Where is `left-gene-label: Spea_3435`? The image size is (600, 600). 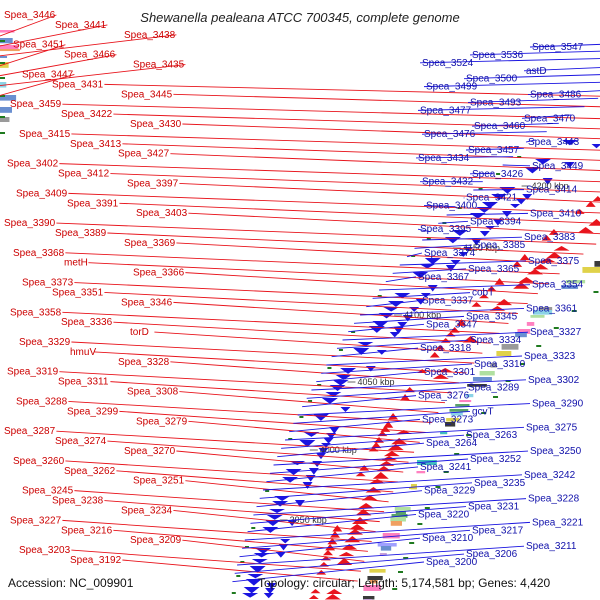
left-gene-label: Spea_3435 is located at coordinates (159, 65).